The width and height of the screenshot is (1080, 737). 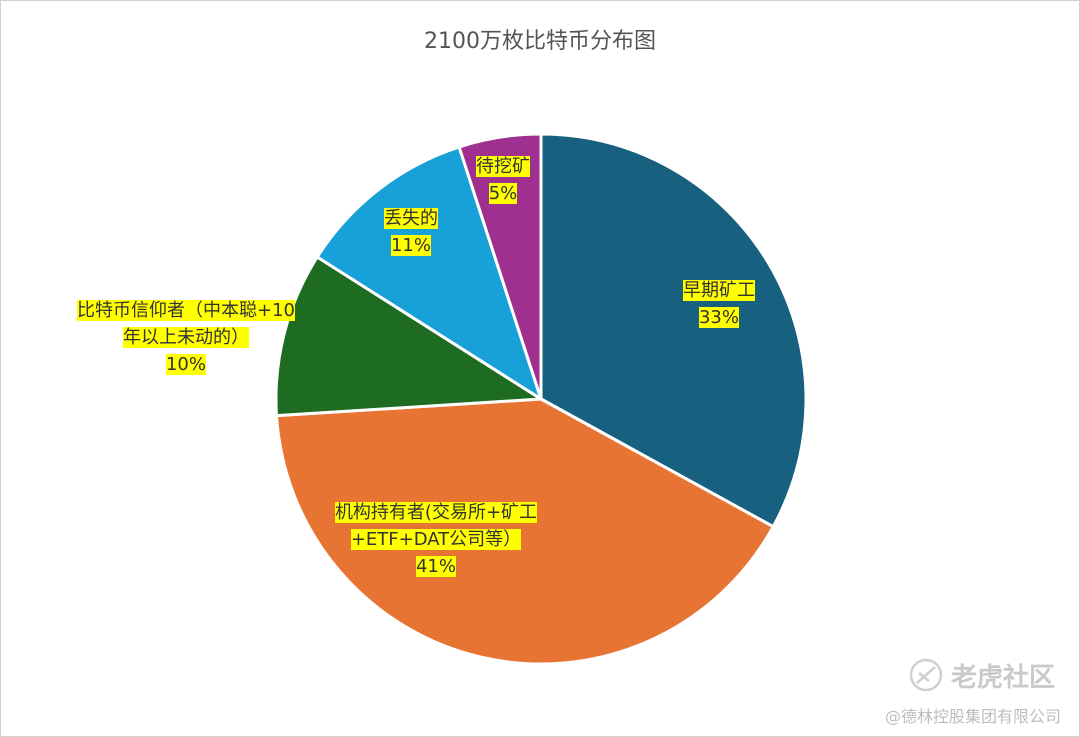 I want to click on watermark-icon, so click(x=926, y=675).